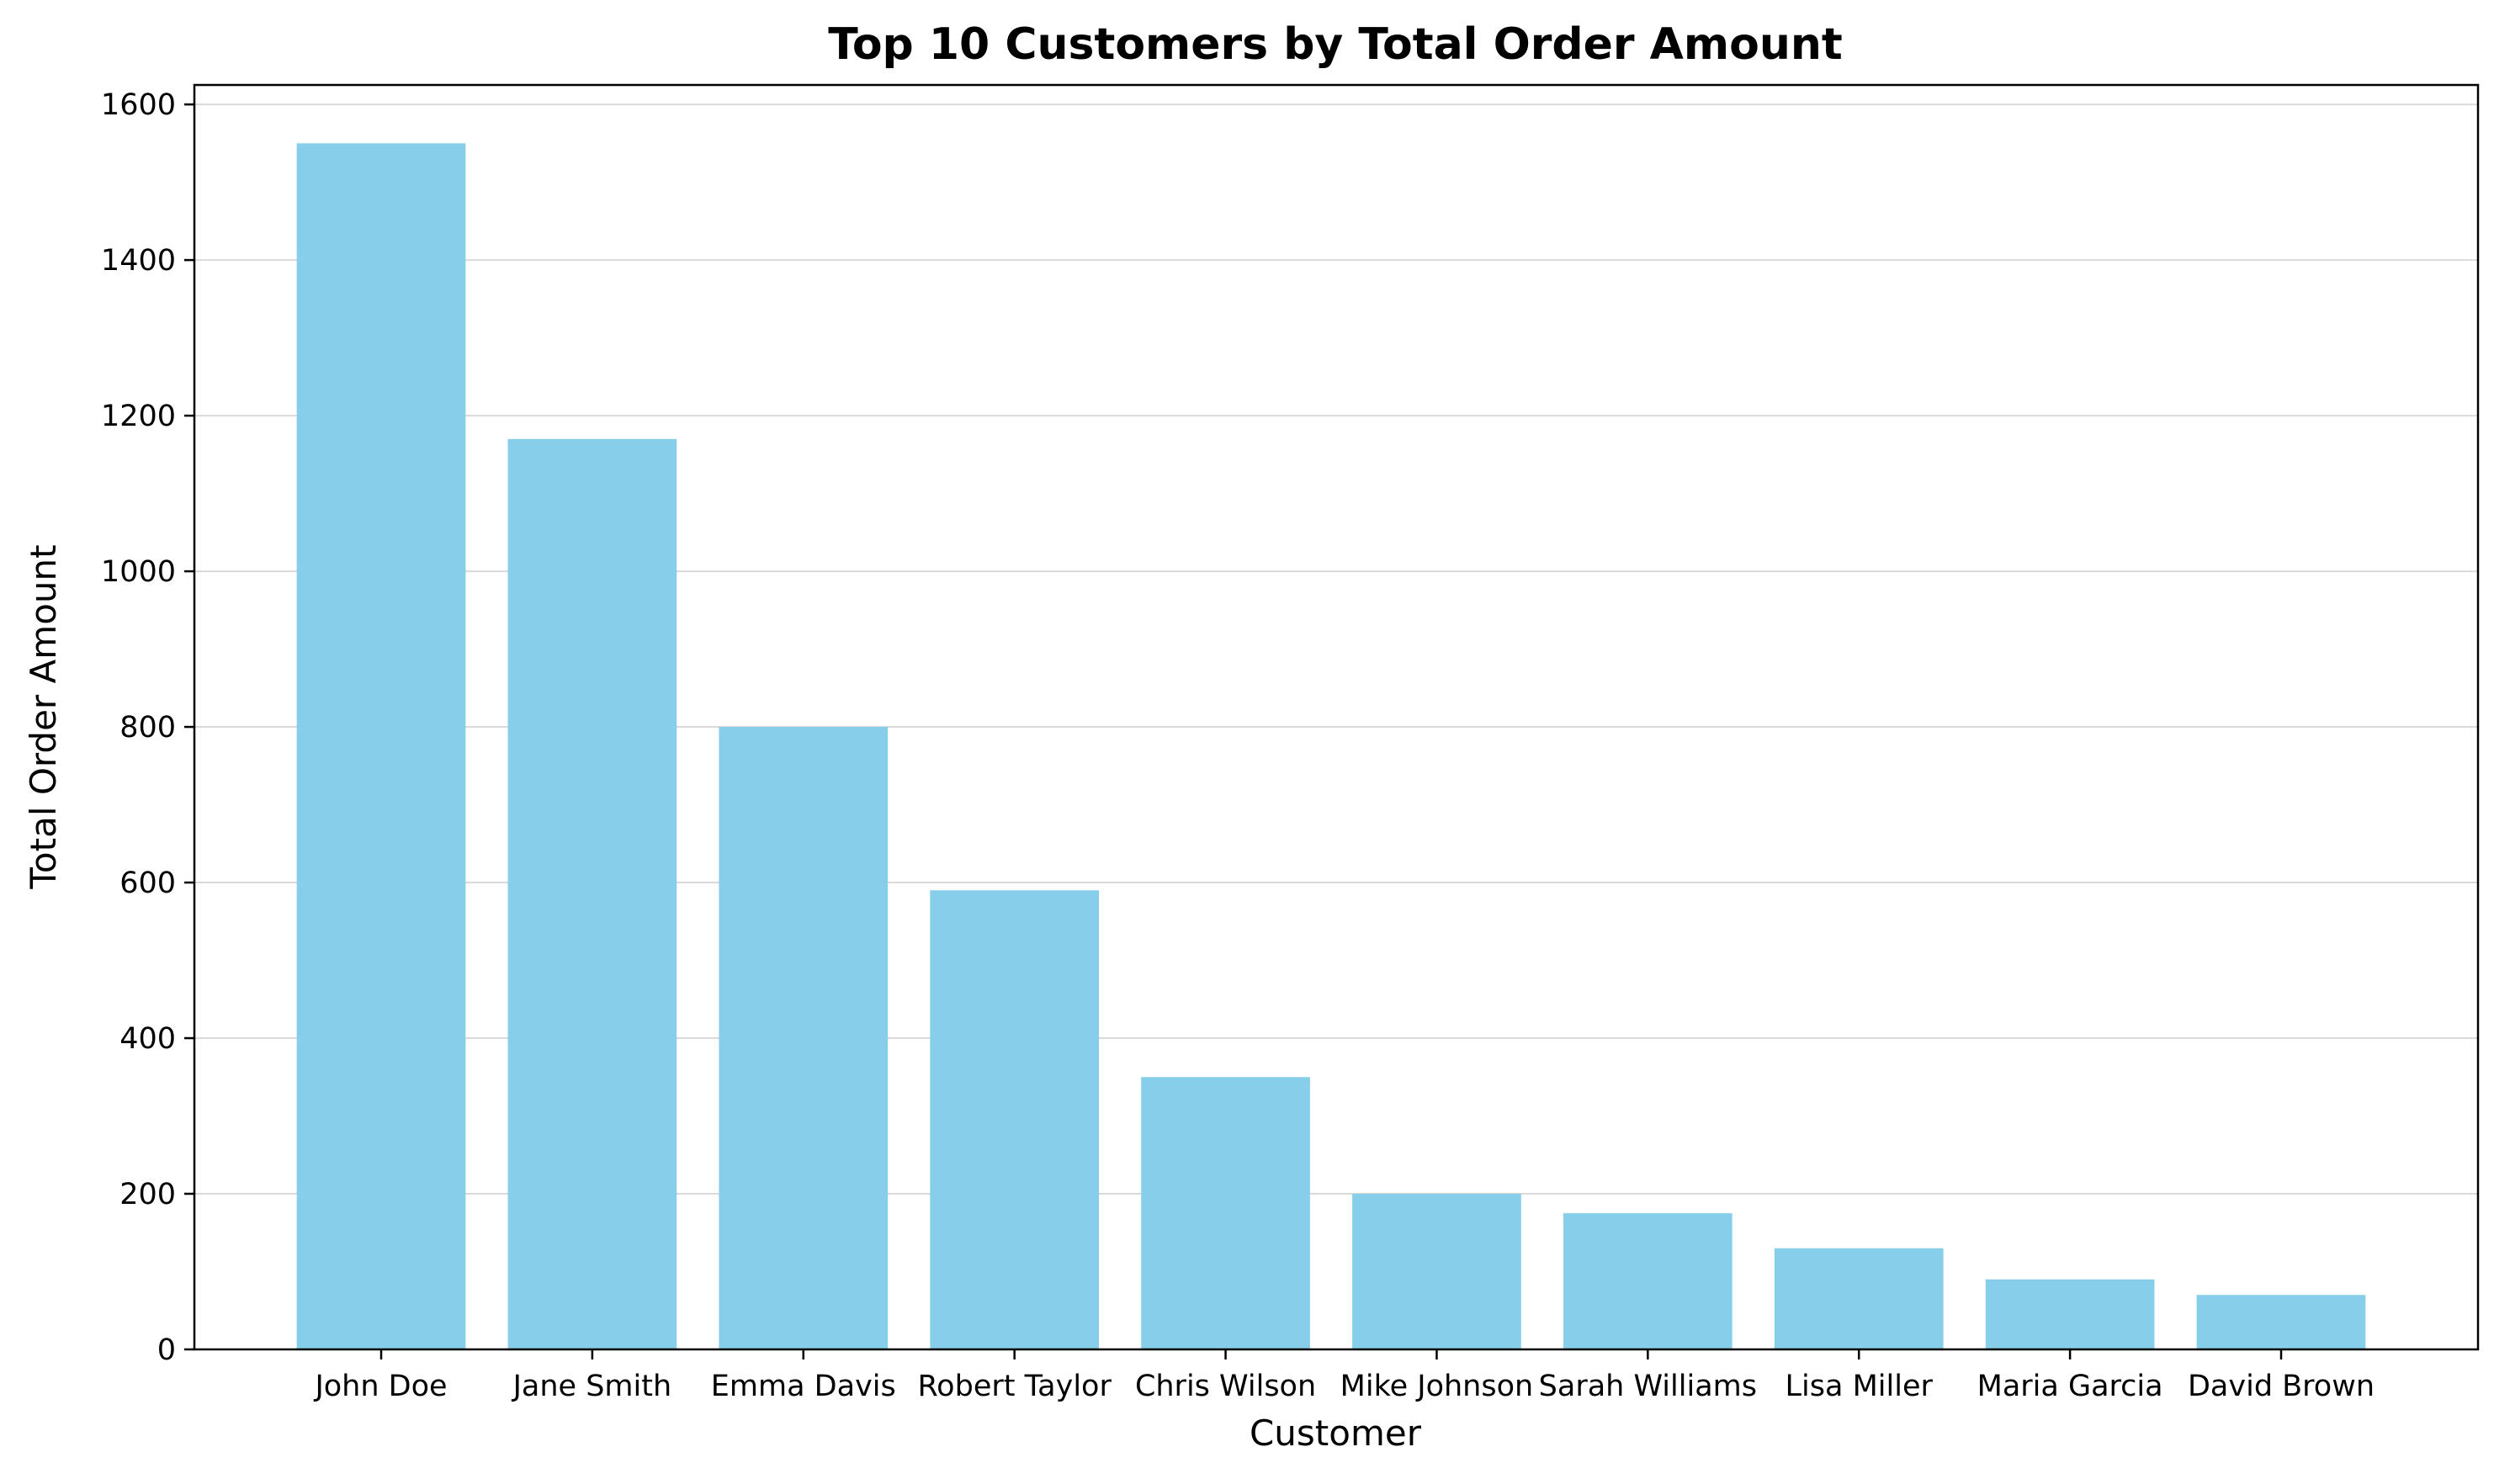 This screenshot has width=2494, height=1484. What do you see at coordinates (380, 1386) in the screenshot?
I see `x-tick-label-0: John Doe` at bounding box center [380, 1386].